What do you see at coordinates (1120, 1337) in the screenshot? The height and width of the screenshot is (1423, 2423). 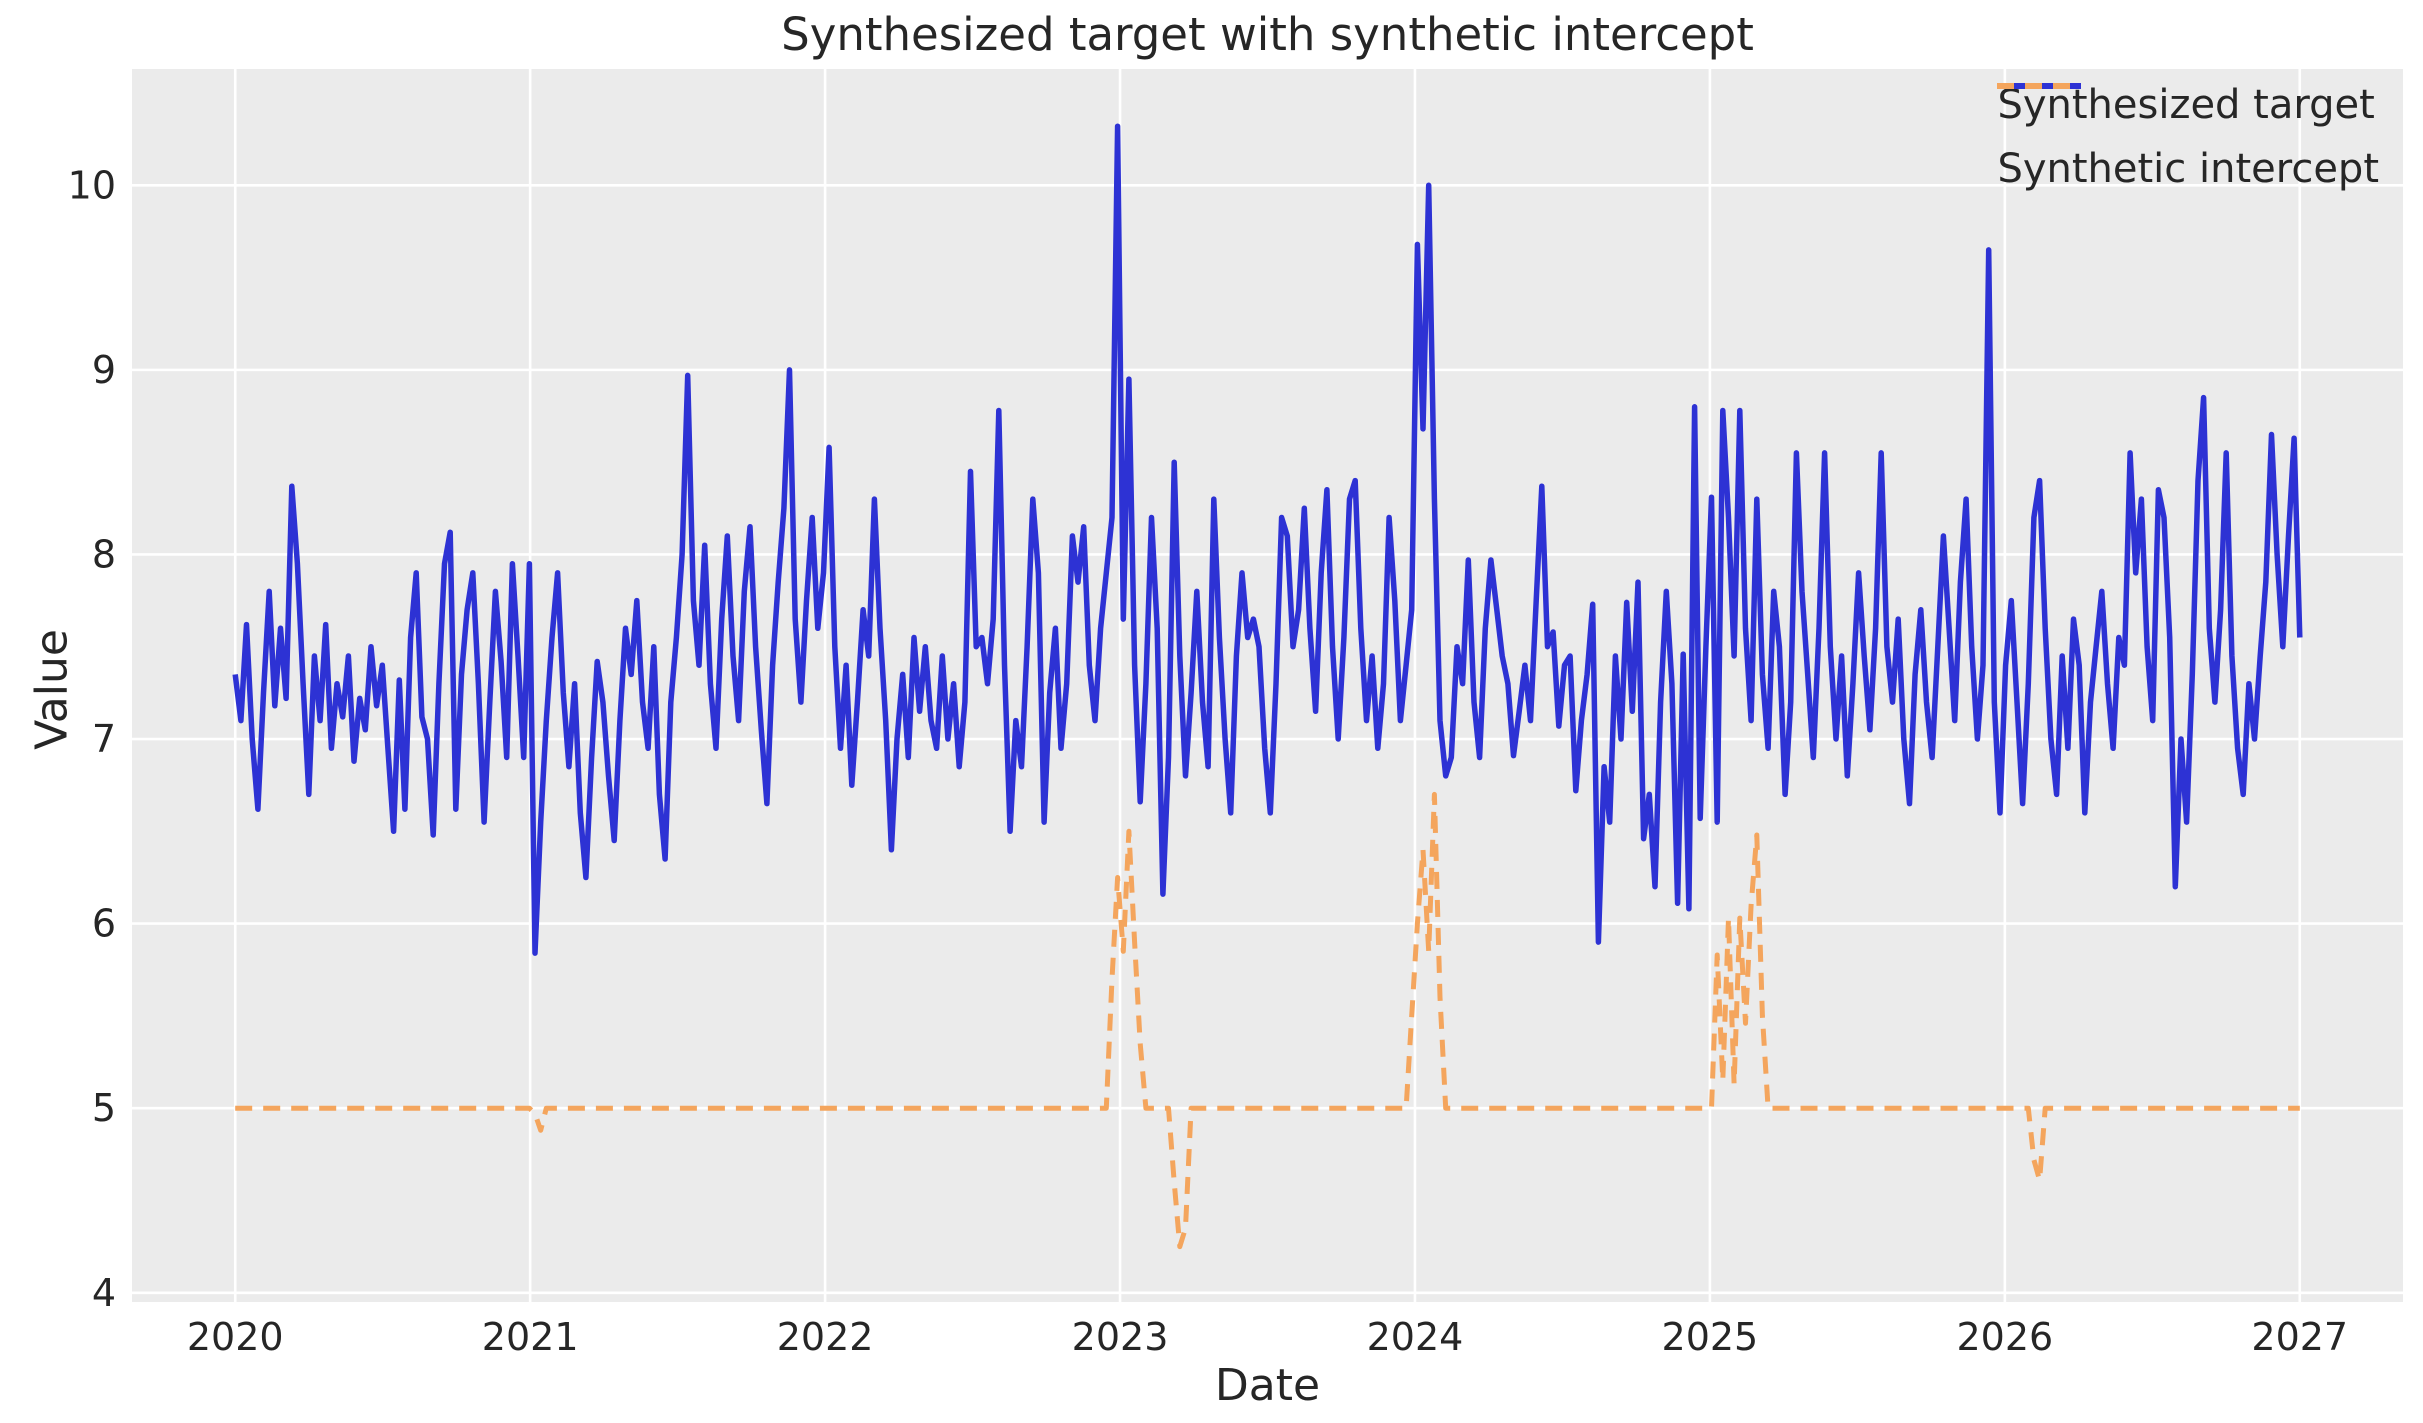 I see `x-tick-label: 2023` at bounding box center [1120, 1337].